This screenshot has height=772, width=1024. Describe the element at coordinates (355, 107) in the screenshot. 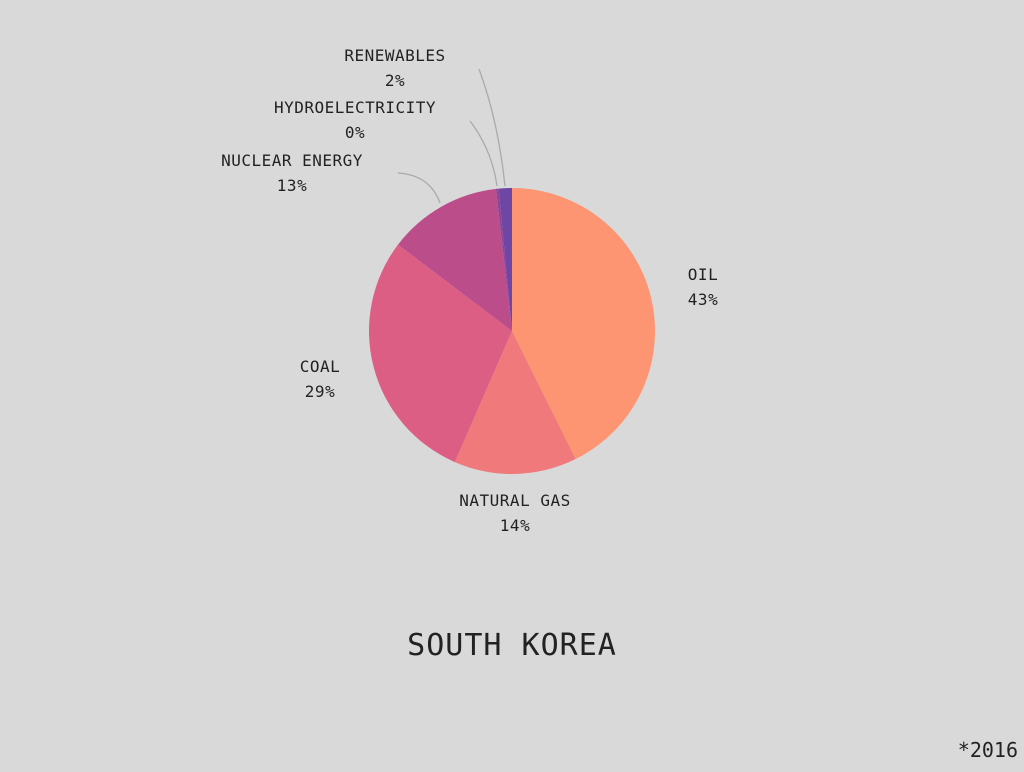

I see `slice-label-hydroelectricity: HYDROELECTRICITY` at that location.